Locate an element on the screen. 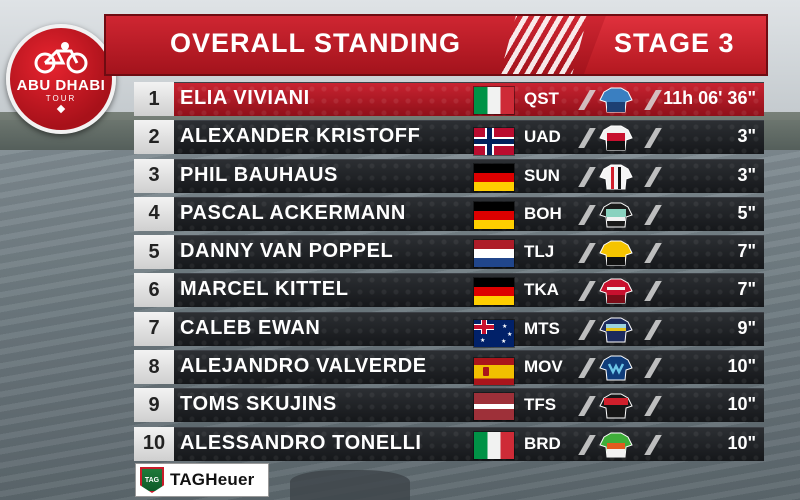 This screenshot has width=800, height=500. australia-flag-icon: ★ ★ ★ ★ is located at coordinates (494, 333).